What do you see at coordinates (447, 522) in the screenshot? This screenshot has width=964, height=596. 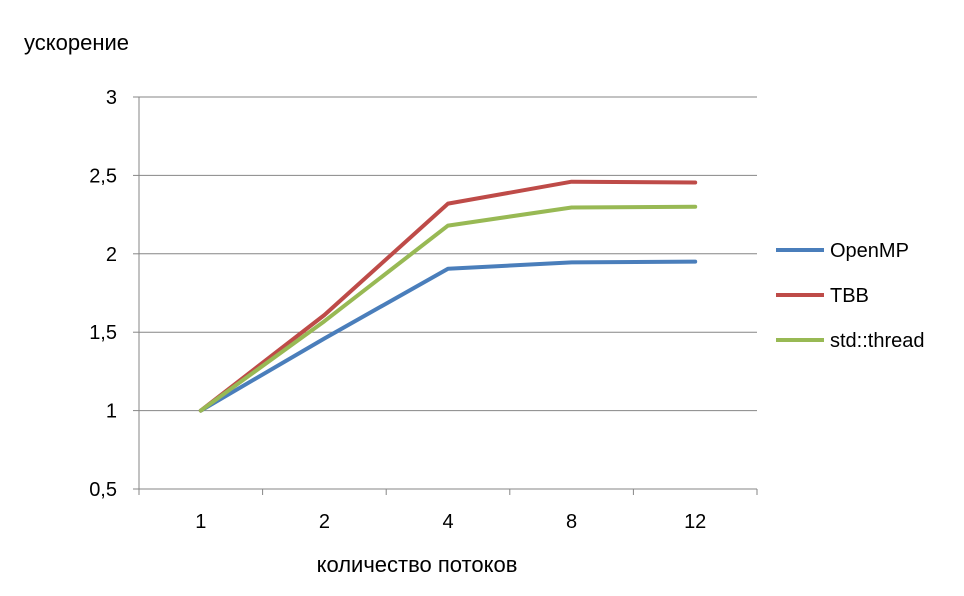 I see `x-tick-label: 4` at bounding box center [447, 522].